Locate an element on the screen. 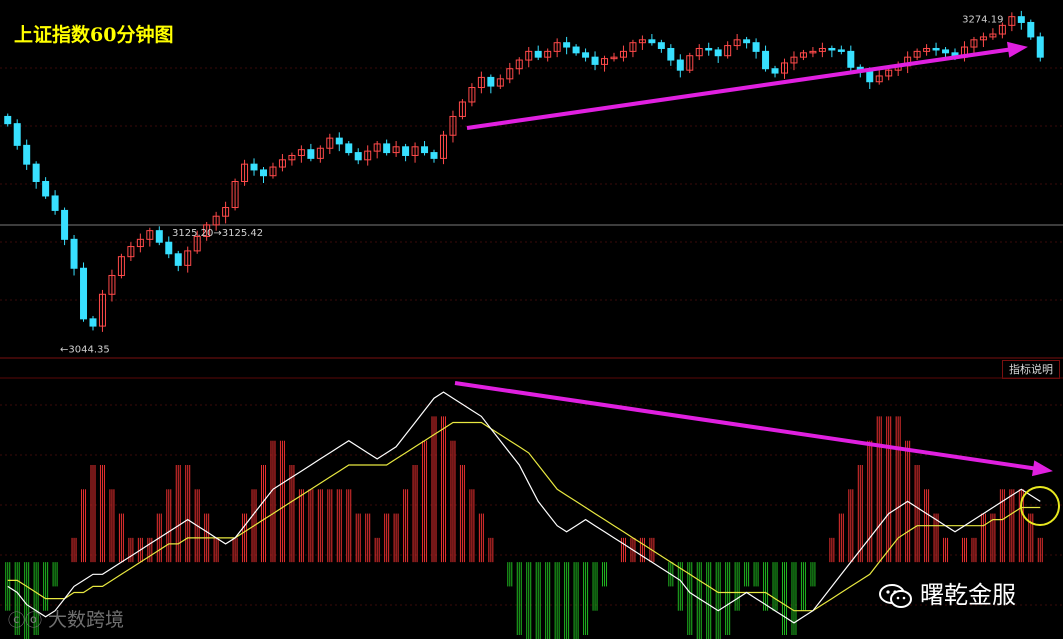 The height and width of the screenshot is (639, 1063). high-price-label: 3274.19 is located at coordinates (982, 19).